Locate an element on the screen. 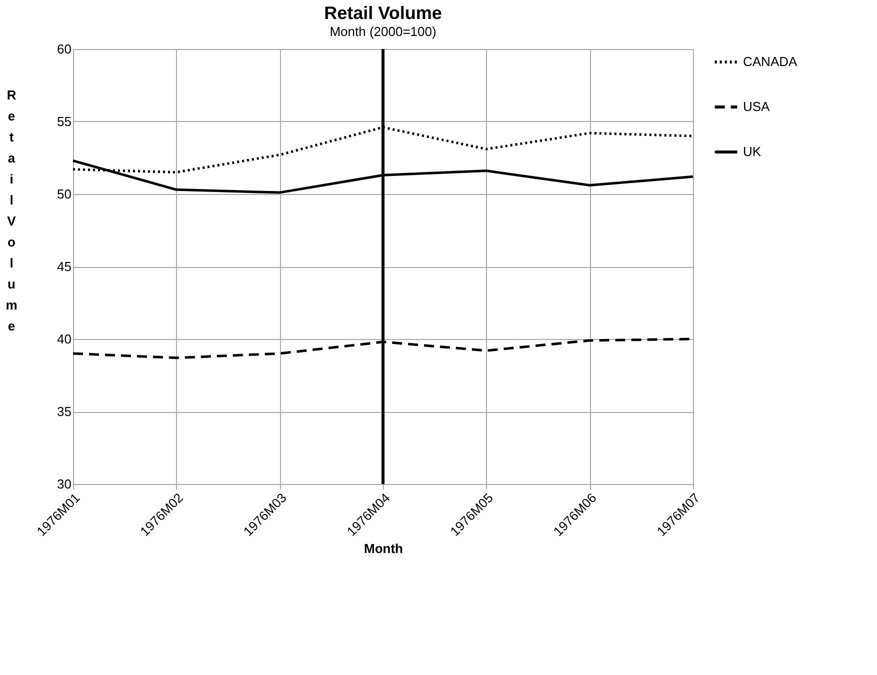 The height and width of the screenshot is (675, 877). legend-label: UK is located at coordinates (752, 151).